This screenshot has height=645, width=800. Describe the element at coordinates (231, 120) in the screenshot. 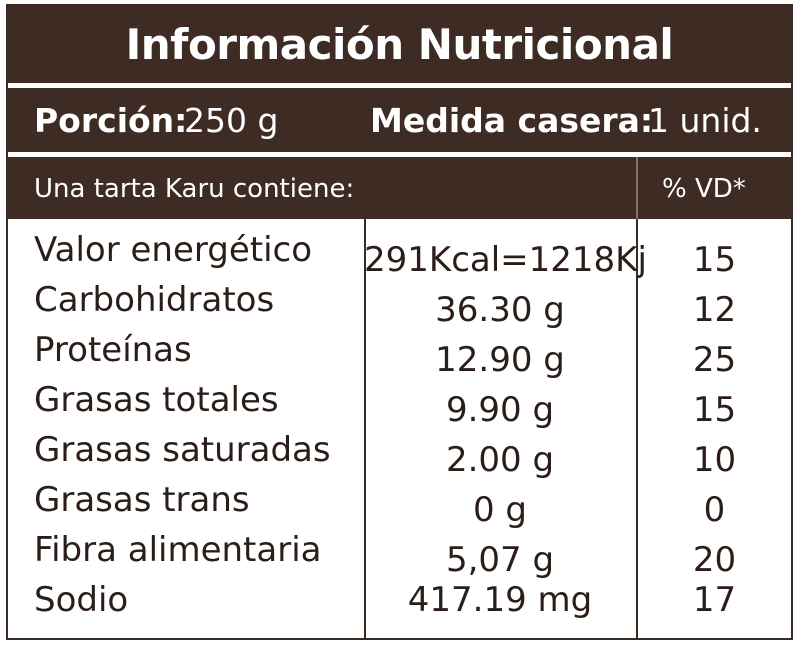

I see `portion-value: 250 g` at that location.